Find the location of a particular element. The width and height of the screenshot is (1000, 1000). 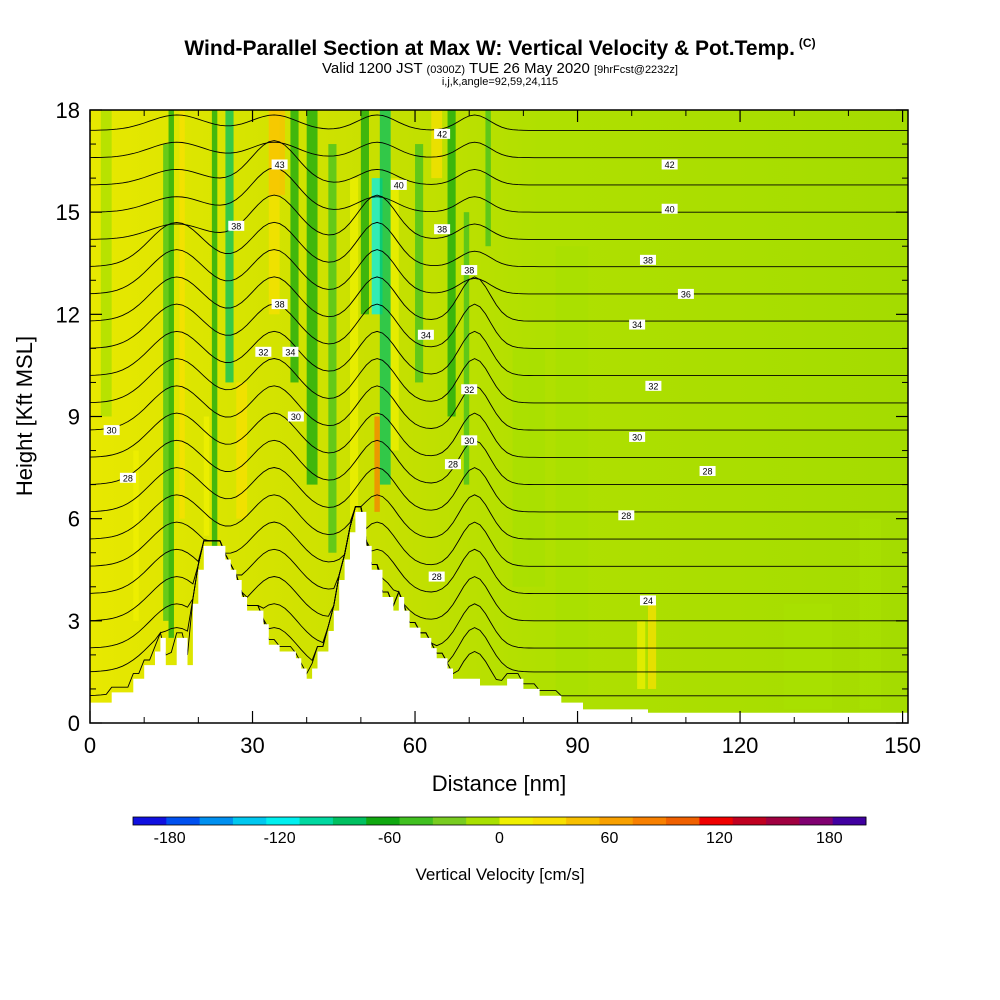

svg-text: 43 is located at coordinates (280, 165).